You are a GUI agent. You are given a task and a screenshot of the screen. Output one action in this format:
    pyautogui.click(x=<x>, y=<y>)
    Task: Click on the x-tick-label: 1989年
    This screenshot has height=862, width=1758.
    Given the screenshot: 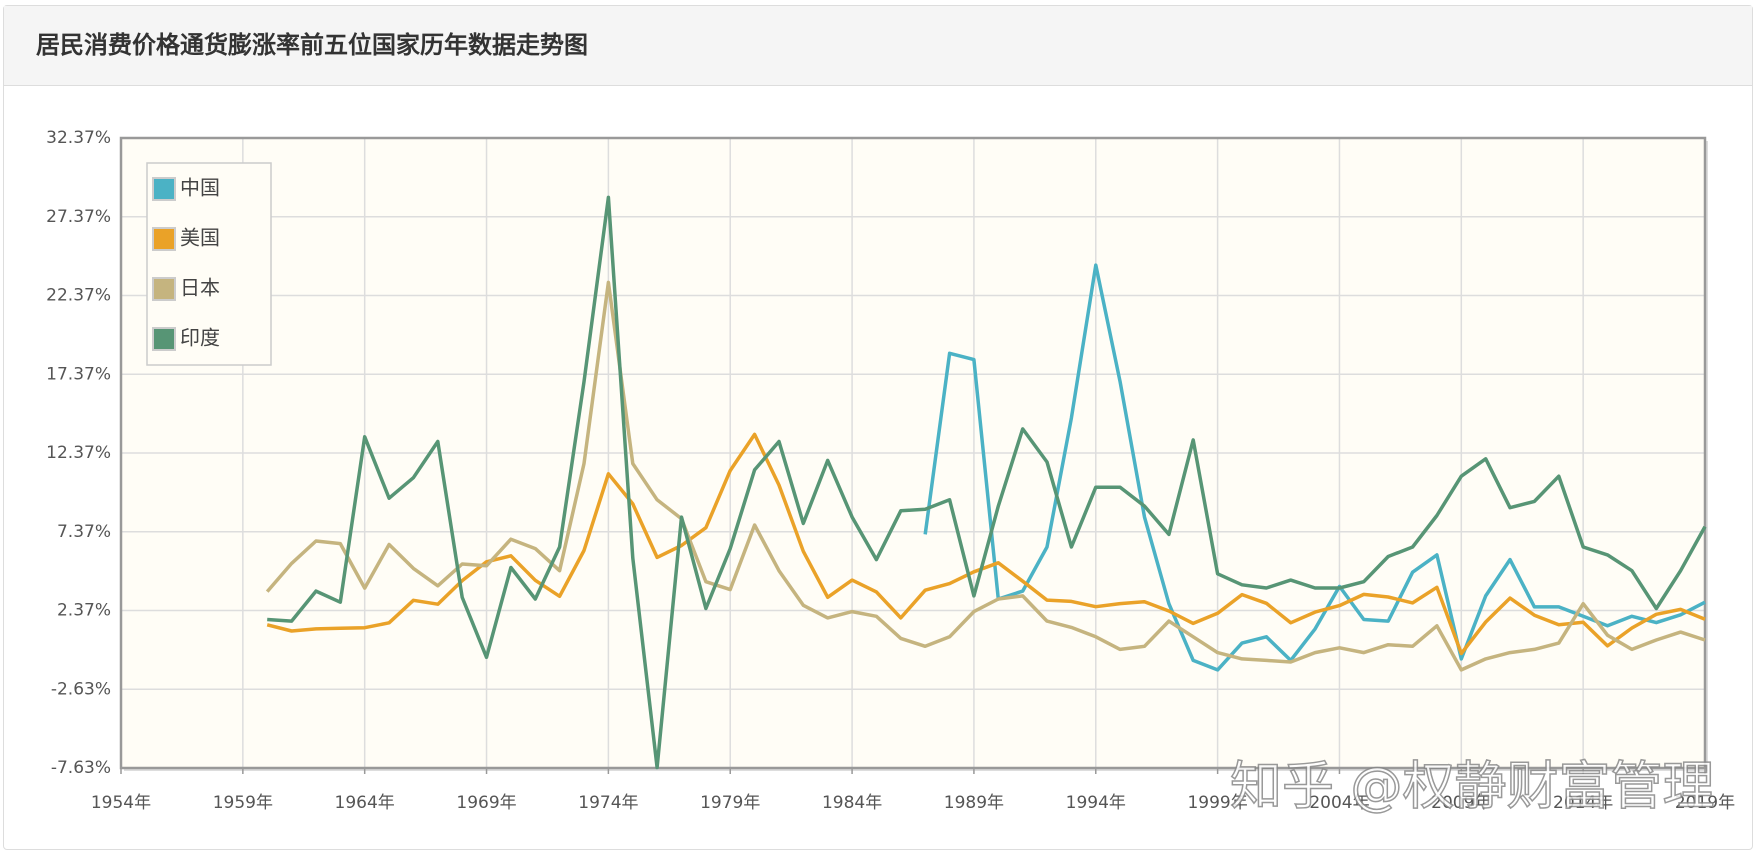 What is the action you would take?
    pyautogui.click(x=974, y=803)
    